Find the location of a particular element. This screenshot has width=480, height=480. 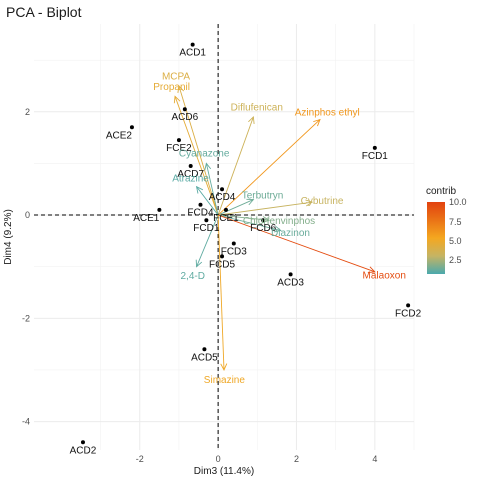

chart-title: PCA - Biplot is located at coordinates (44, 12).